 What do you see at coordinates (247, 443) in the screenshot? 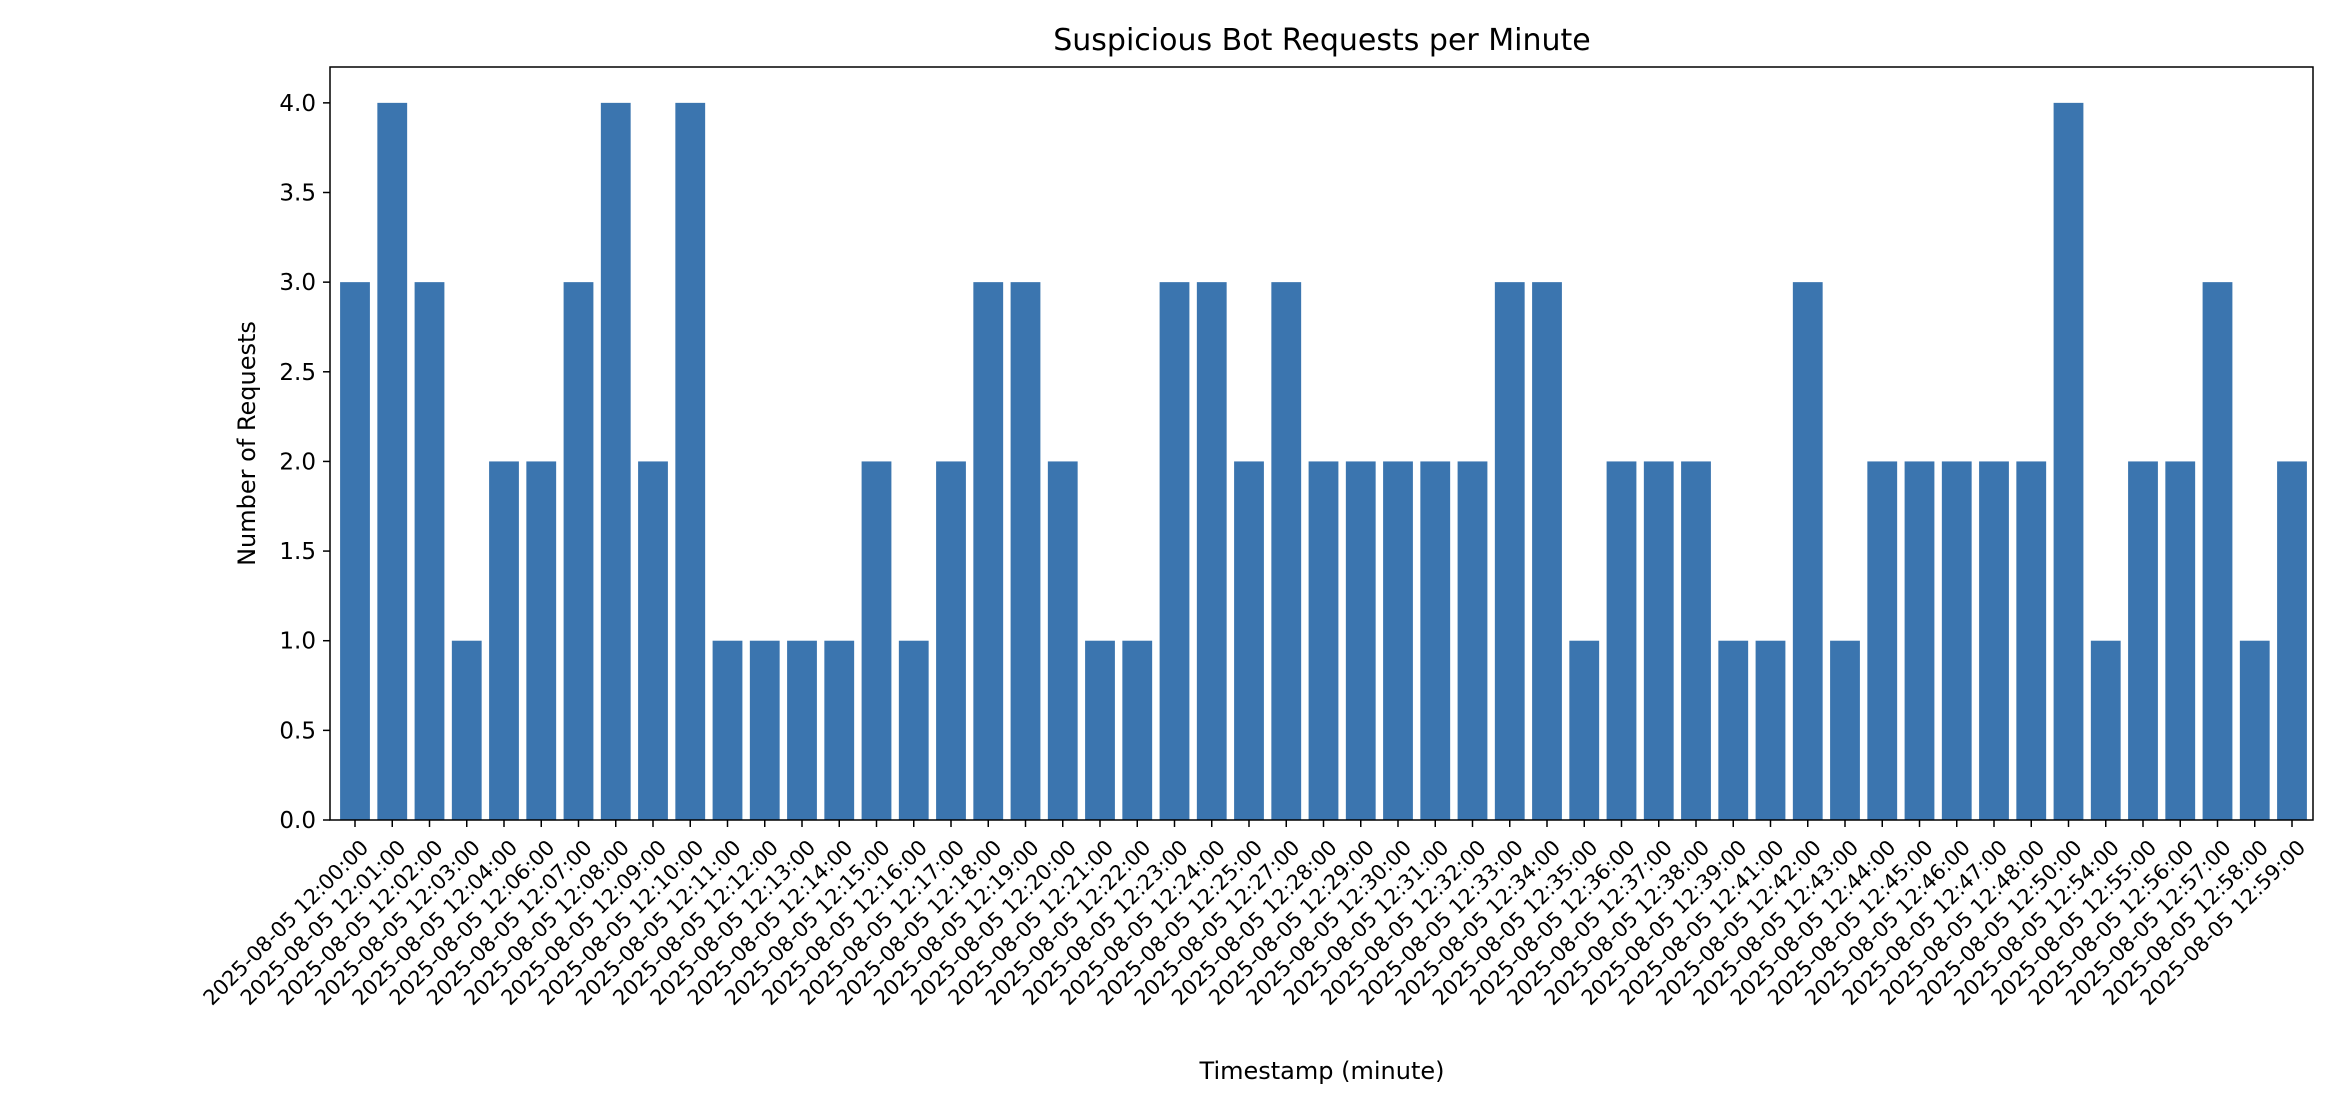
I see `y-axis-label: Number of Requests` at bounding box center [247, 443].